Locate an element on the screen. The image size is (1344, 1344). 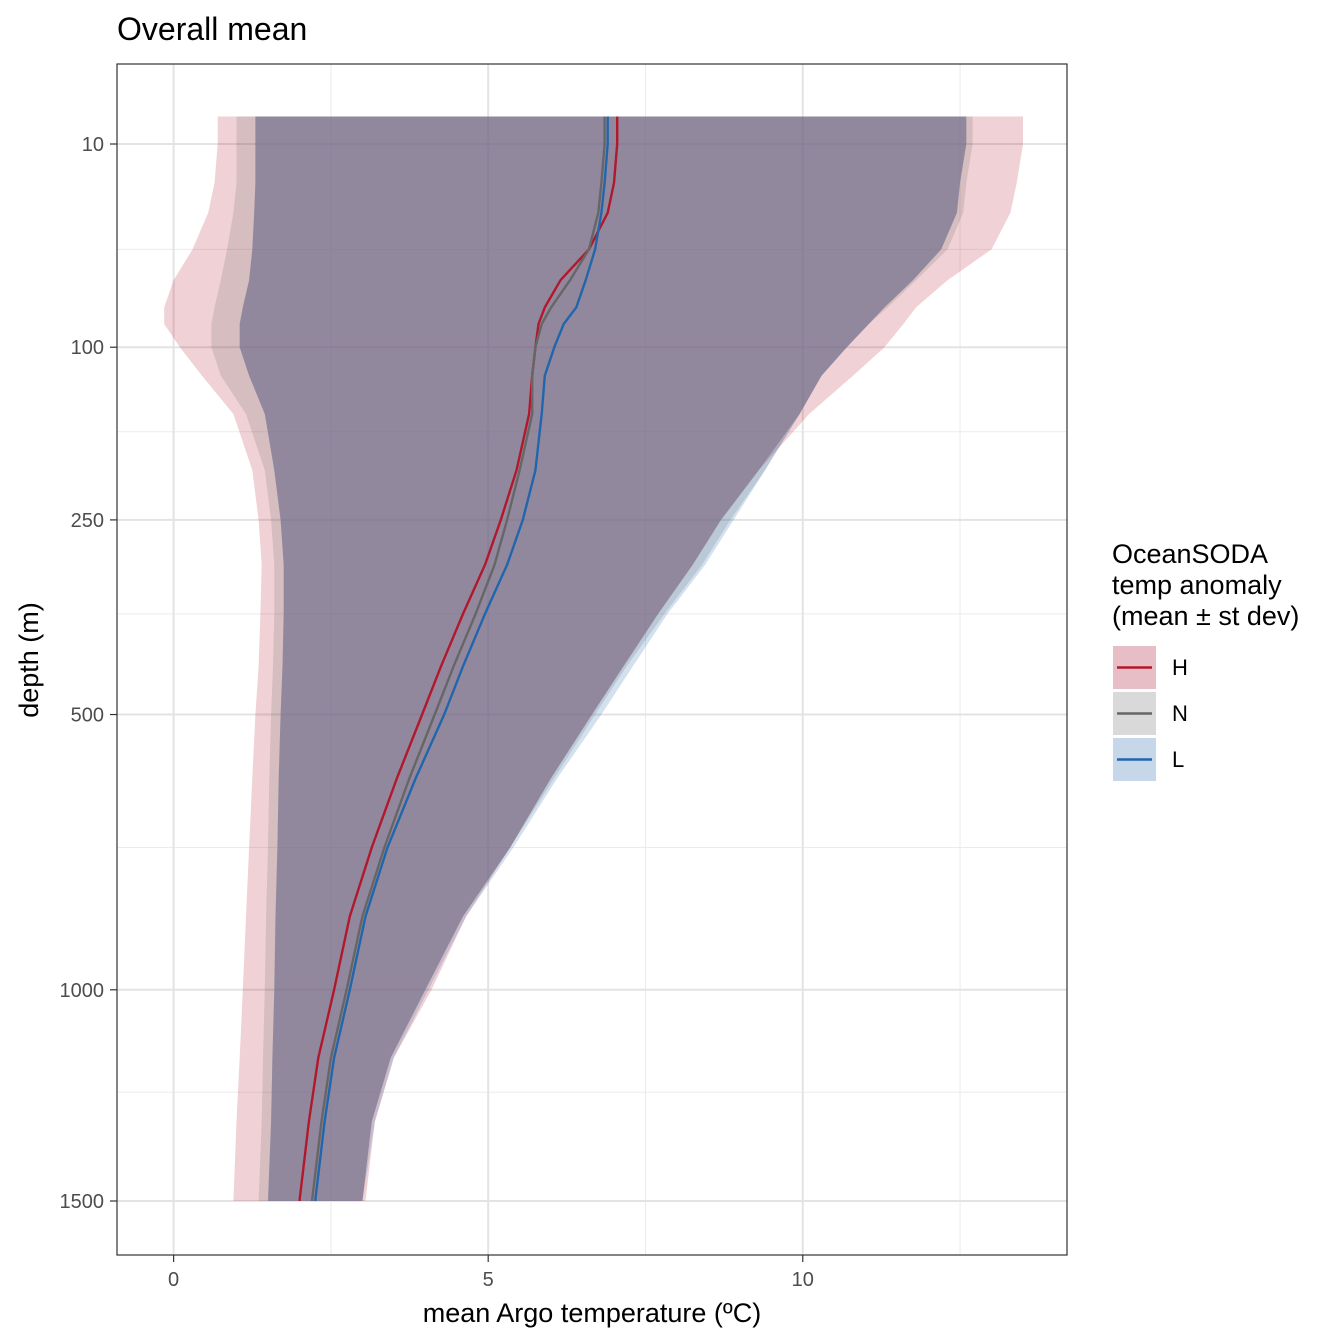
x-axis-title: mean Argo temperature (ºC) is located at coordinates (592, 1313).